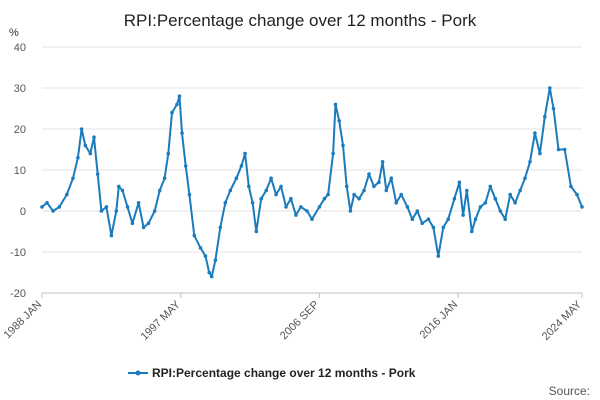 The width and height of the screenshot is (600, 400). I want to click on y-tick-label: 10, so click(20, 171).